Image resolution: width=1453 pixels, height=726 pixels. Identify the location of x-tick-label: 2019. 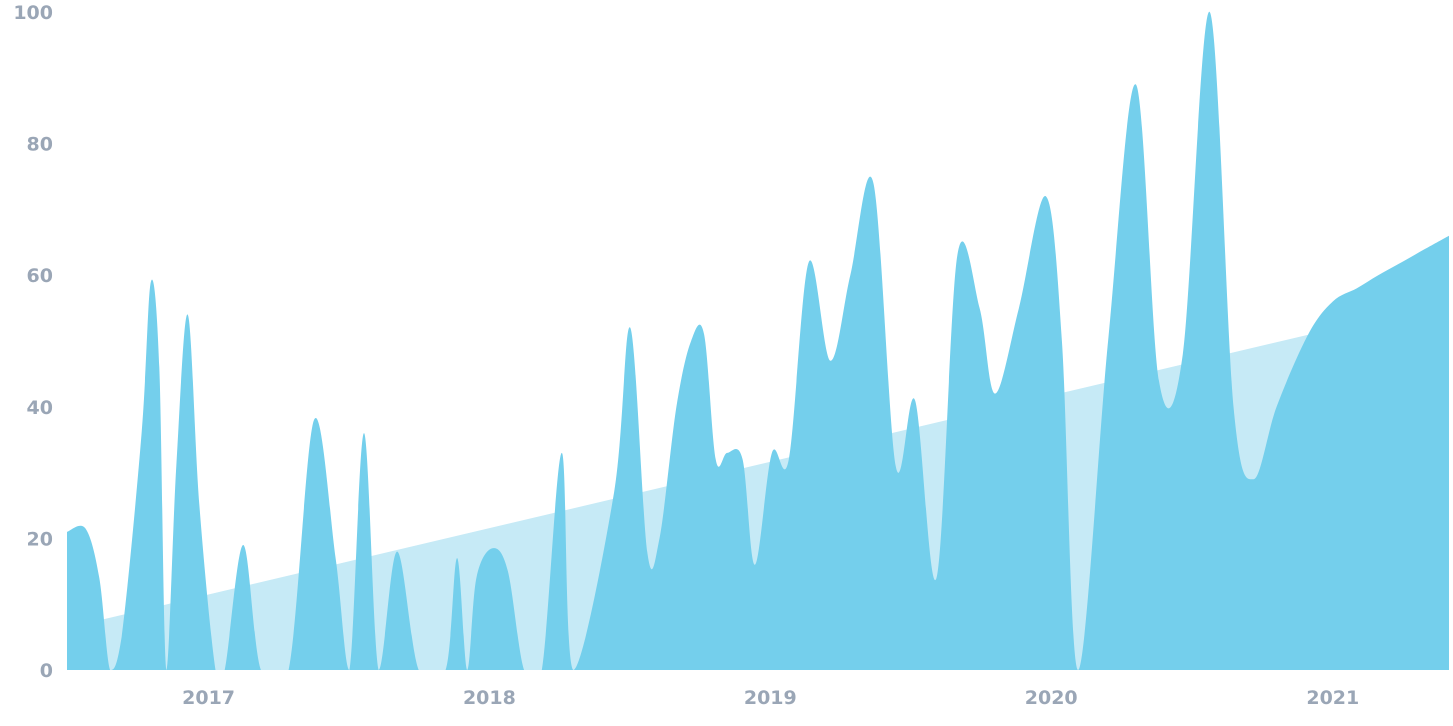
(770, 698).